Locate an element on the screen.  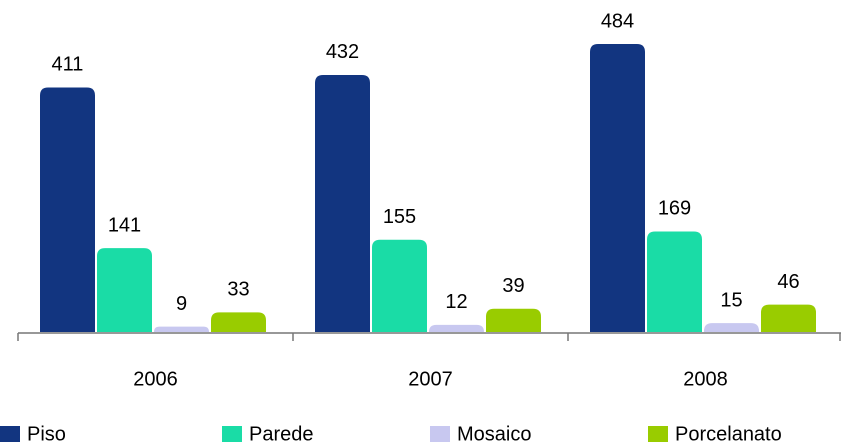
data-label: 432 is located at coordinates (342, 52).